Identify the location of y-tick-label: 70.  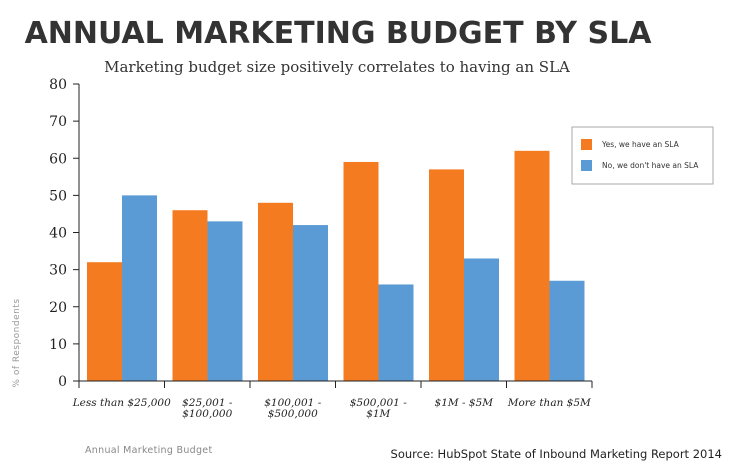
(58, 122).